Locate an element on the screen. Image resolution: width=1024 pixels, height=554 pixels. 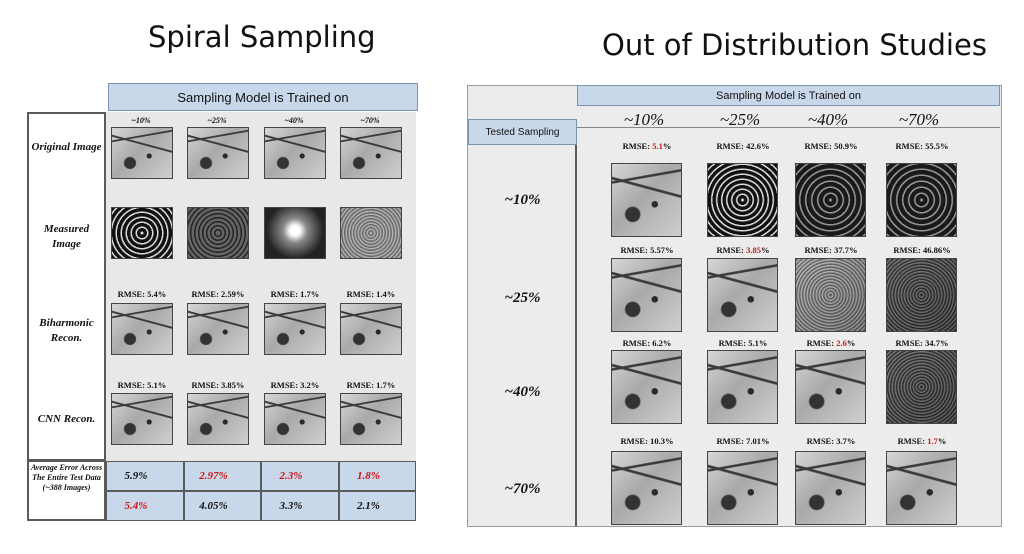
rmse-value: 34.7% is located at coordinates (937, 343).